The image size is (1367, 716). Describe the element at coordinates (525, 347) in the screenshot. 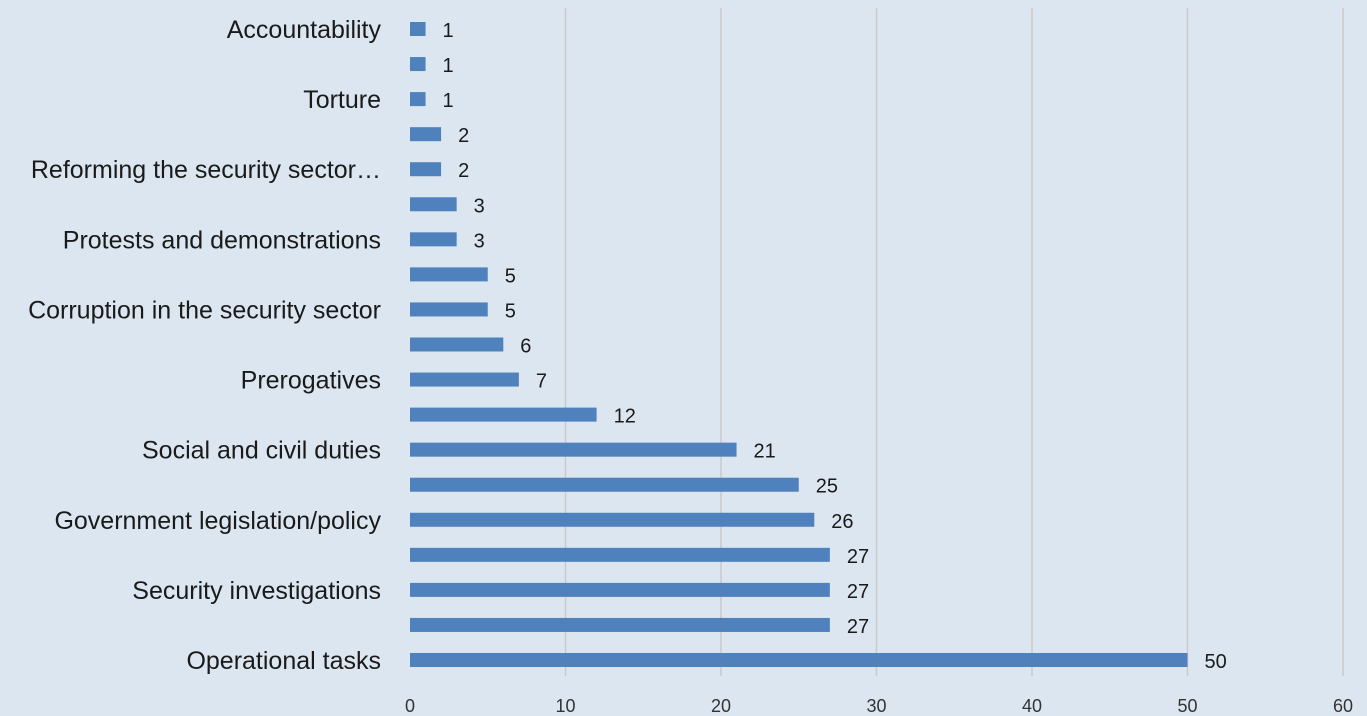

I see `value-label: 6` at that location.